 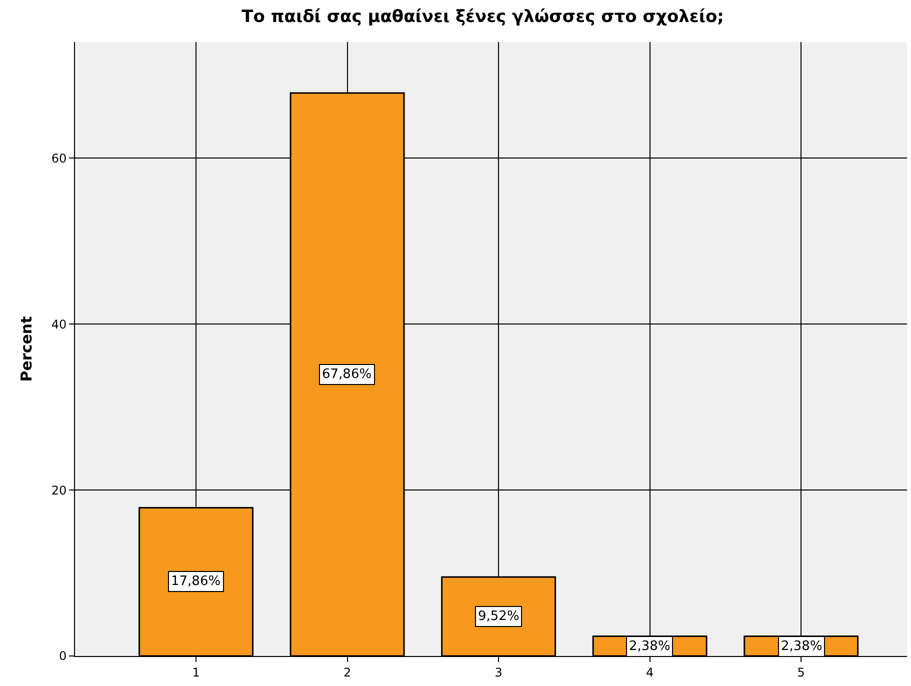 What do you see at coordinates (27, 349) in the screenshot?
I see `y-axis-title: Percent` at bounding box center [27, 349].